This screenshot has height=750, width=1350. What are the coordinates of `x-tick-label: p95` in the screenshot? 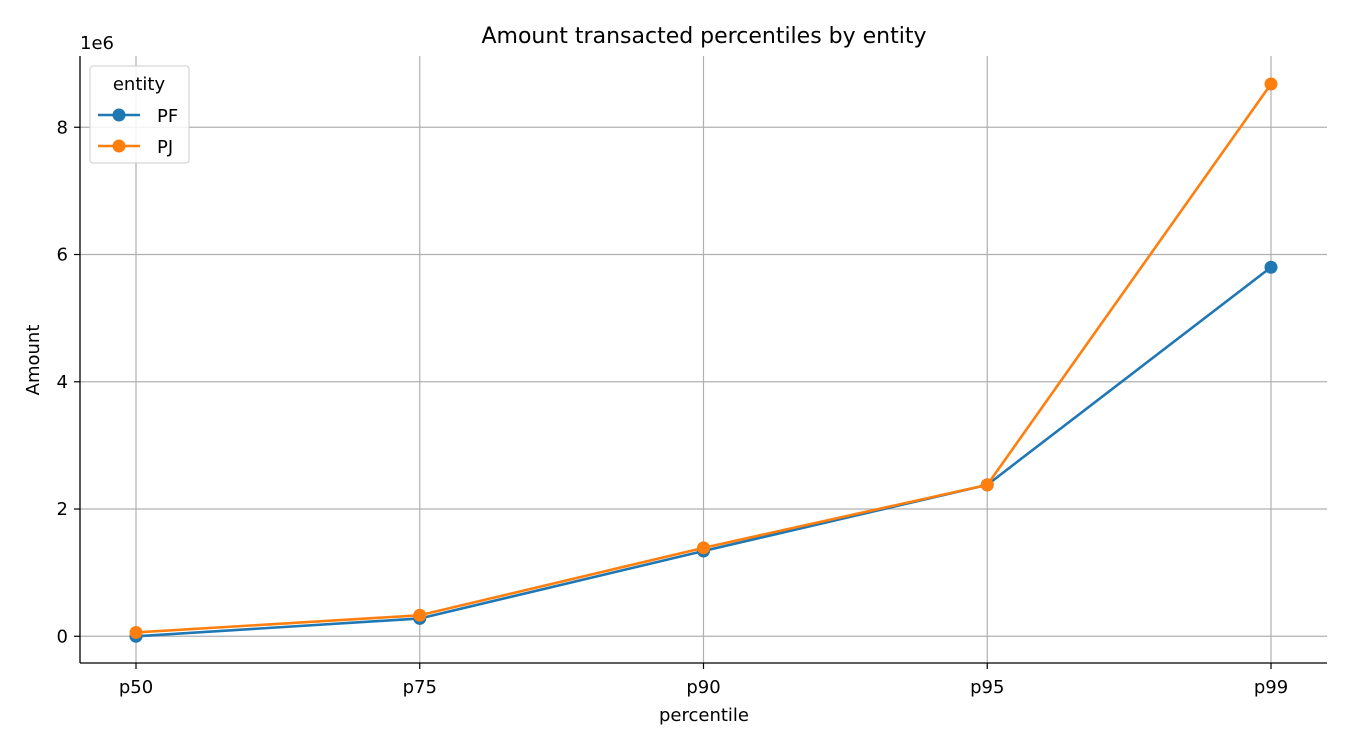 It's located at (987, 687).